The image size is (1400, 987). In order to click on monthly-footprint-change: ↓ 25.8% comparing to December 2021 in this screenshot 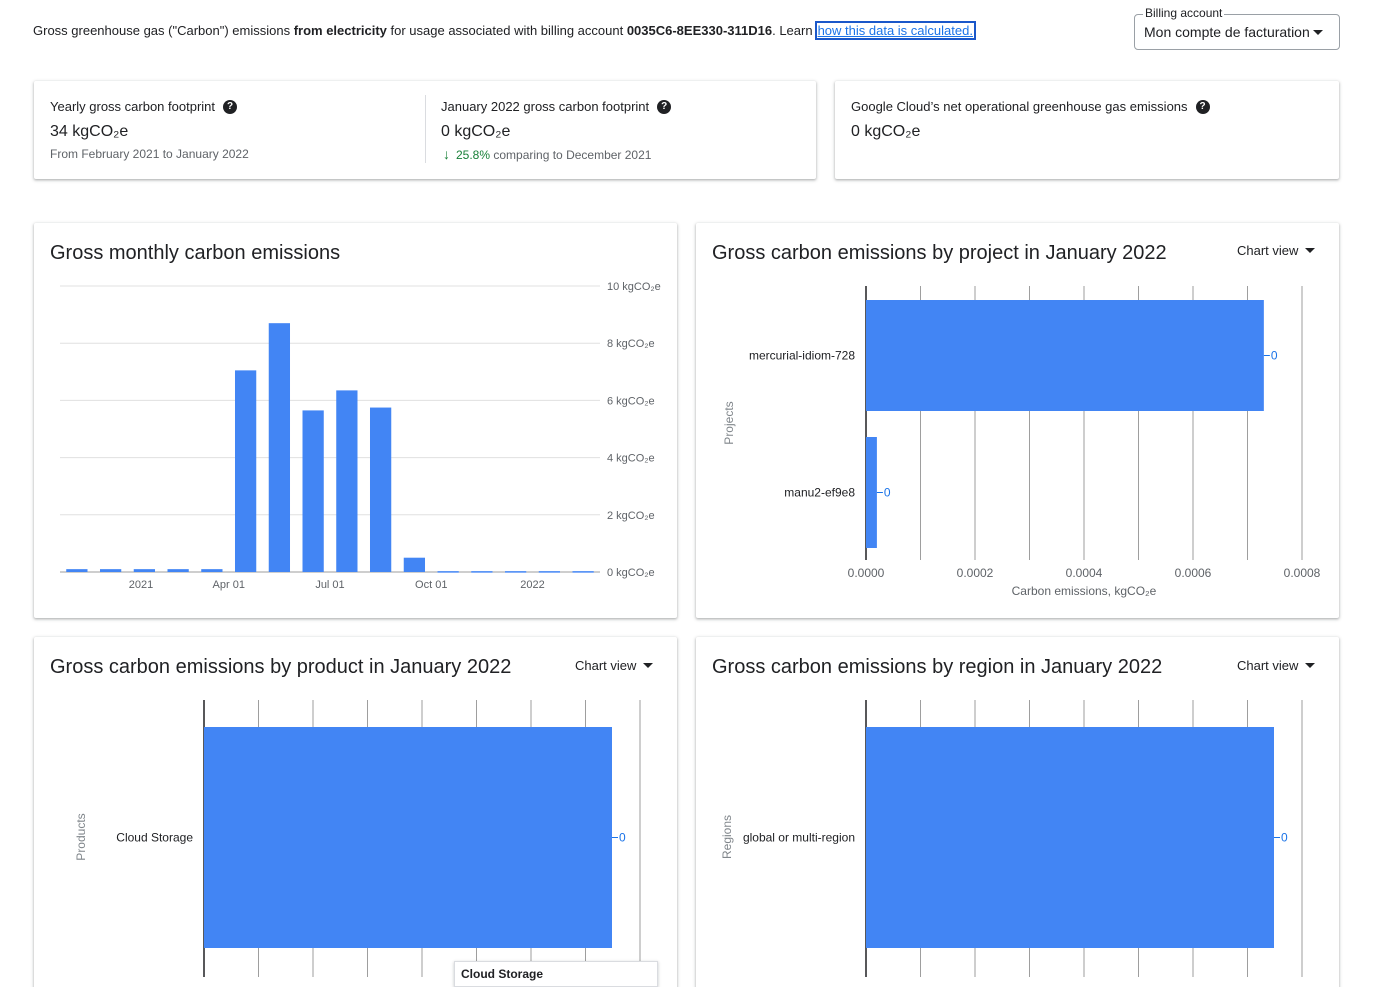, I will do `click(547, 154)`.